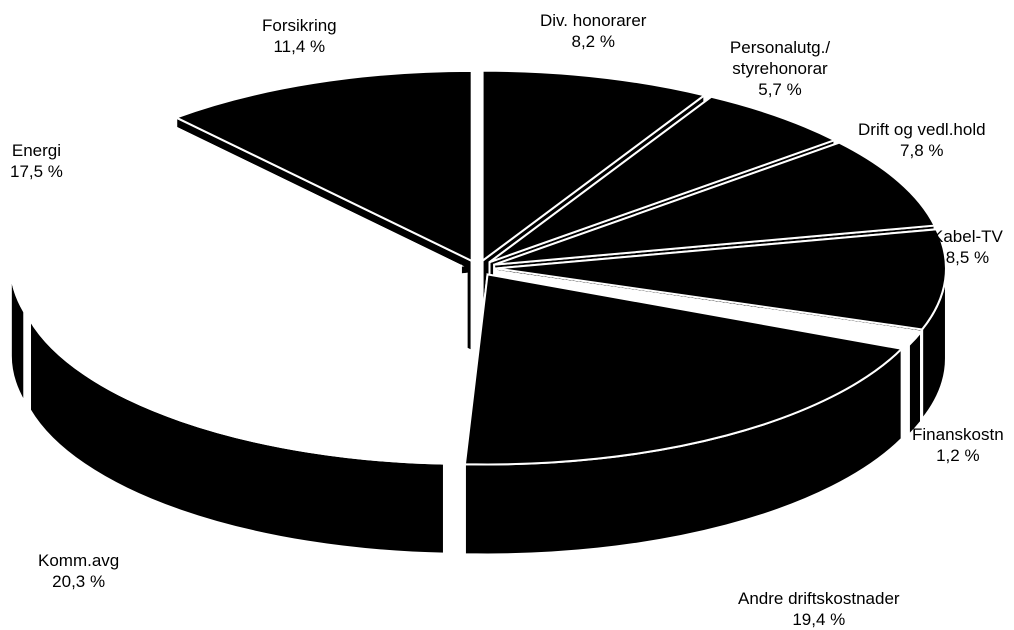 The height and width of the screenshot is (630, 1014). I want to click on slice-label-value: 5,7 %, so click(780, 89).